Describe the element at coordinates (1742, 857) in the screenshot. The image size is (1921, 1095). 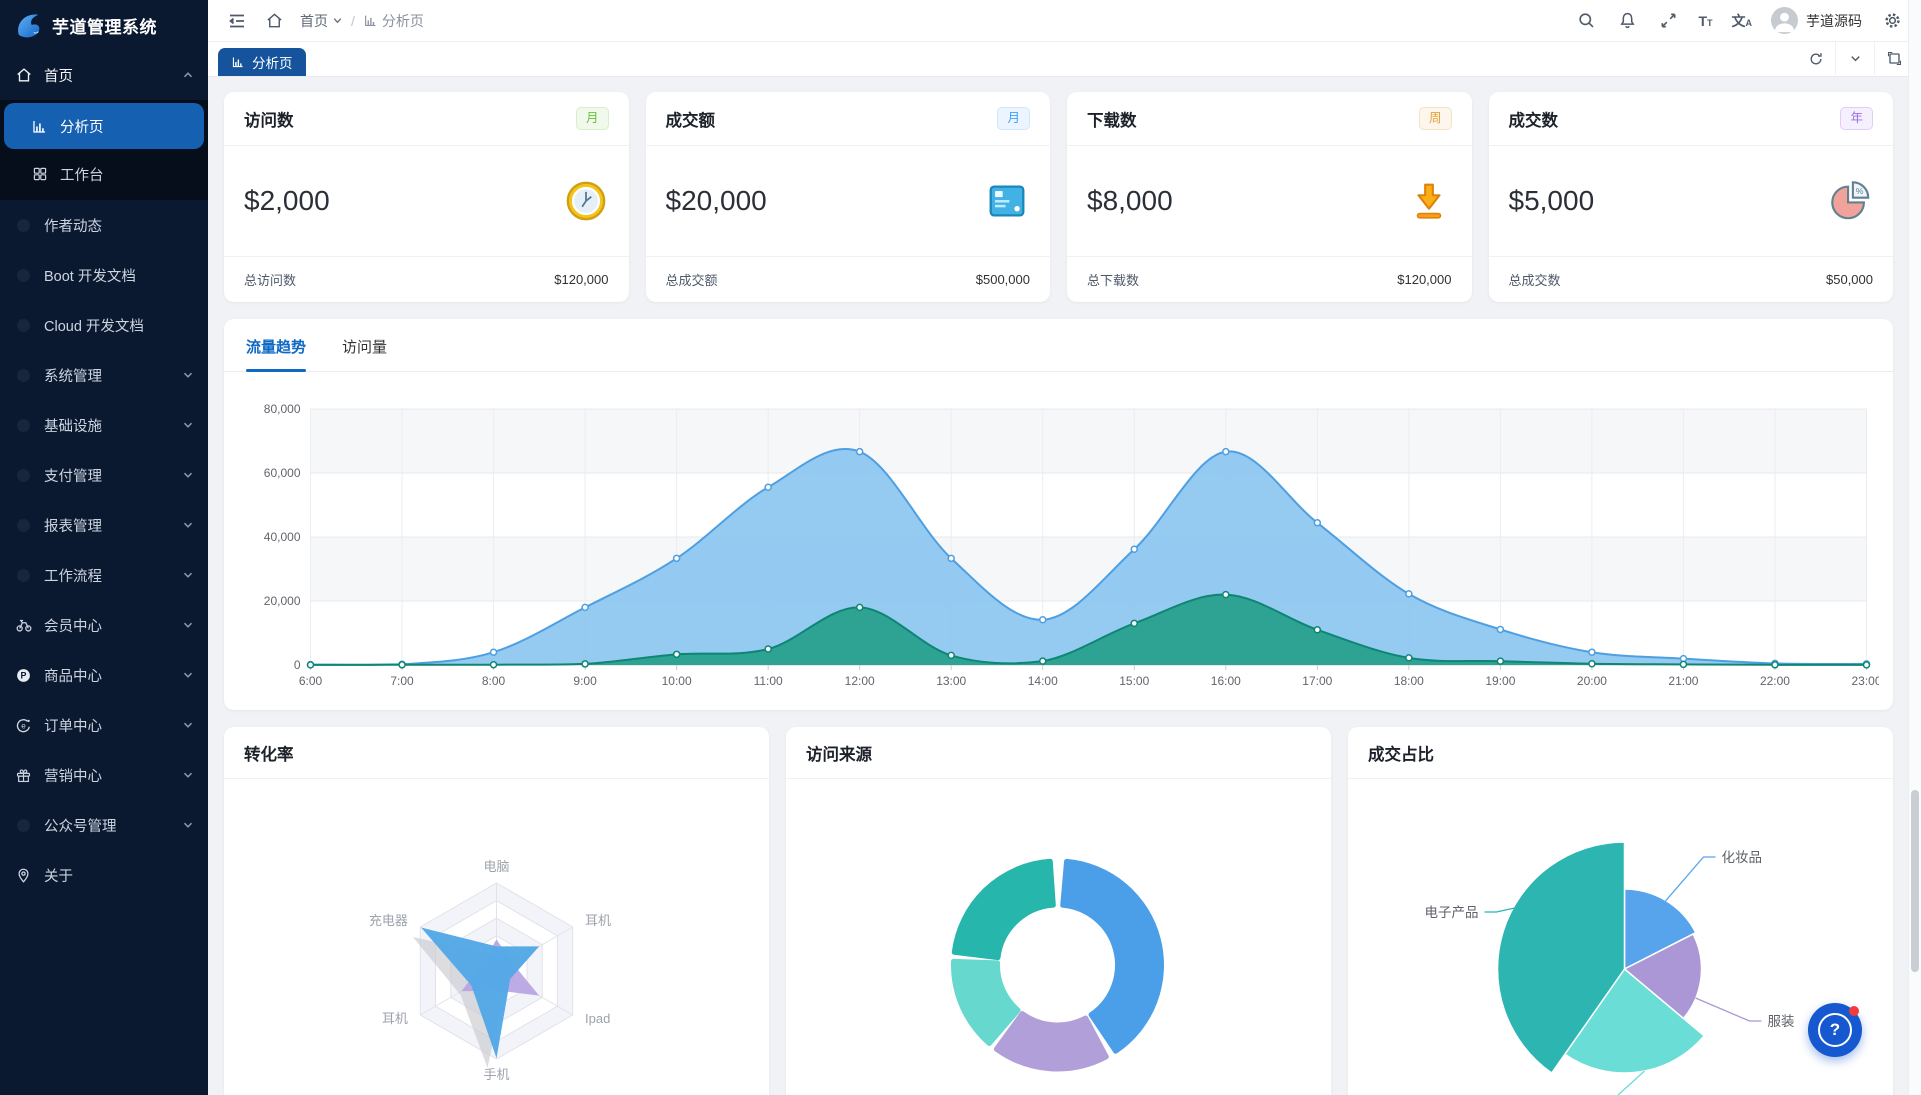
I see `svg-text: 化妆品` at that location.